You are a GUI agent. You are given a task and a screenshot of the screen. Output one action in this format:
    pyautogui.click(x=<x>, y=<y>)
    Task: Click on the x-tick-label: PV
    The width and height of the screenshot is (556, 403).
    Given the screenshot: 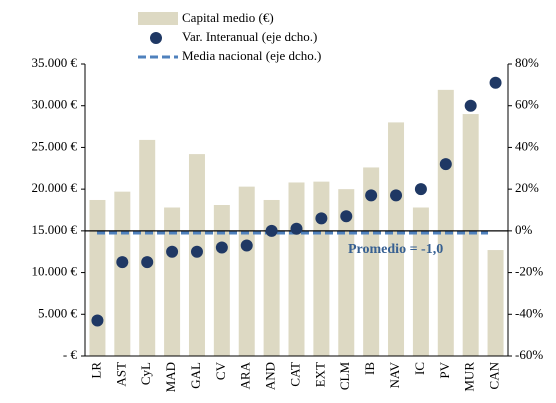 What is the action you would take?
    pyautogui.click(x=444, y=369)
    